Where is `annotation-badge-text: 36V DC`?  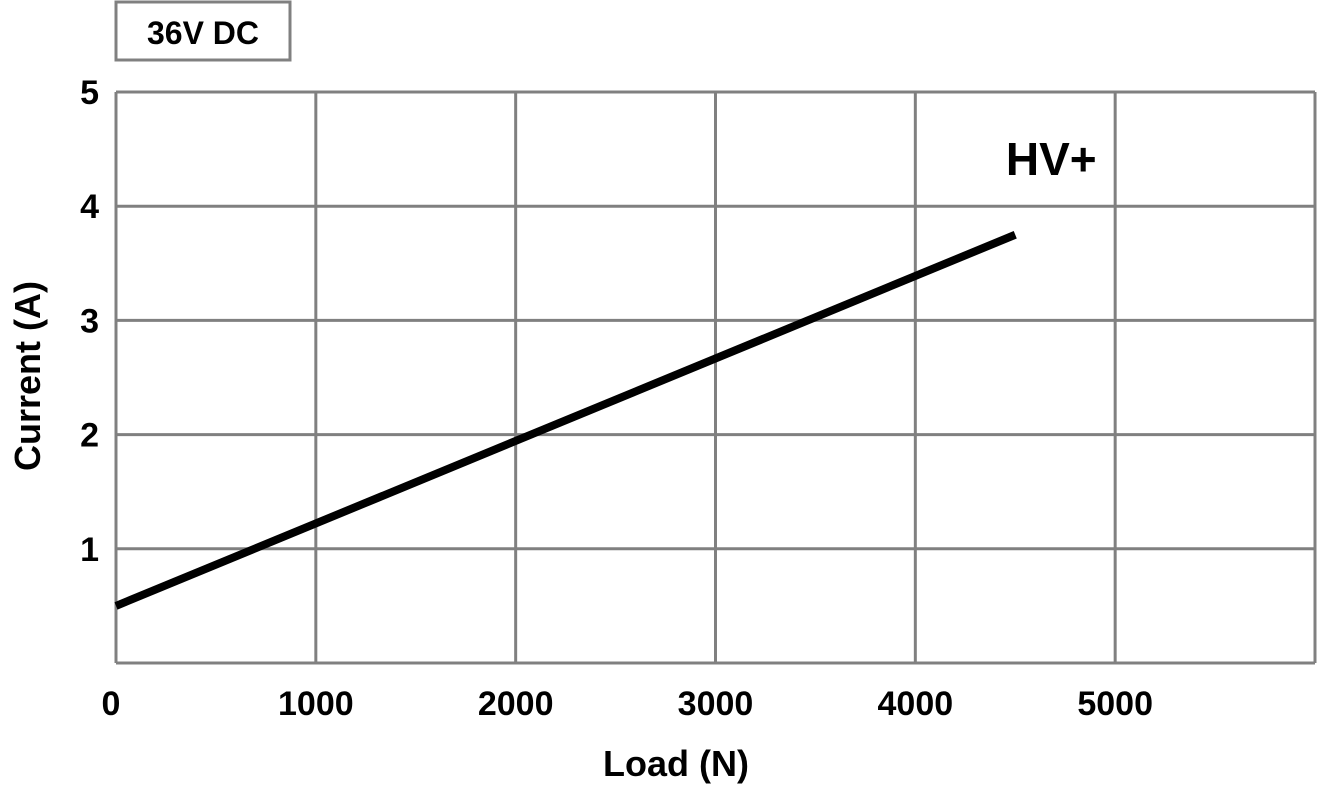 annotation-badge-text: 36V DC is located at coordinates (203, 33).